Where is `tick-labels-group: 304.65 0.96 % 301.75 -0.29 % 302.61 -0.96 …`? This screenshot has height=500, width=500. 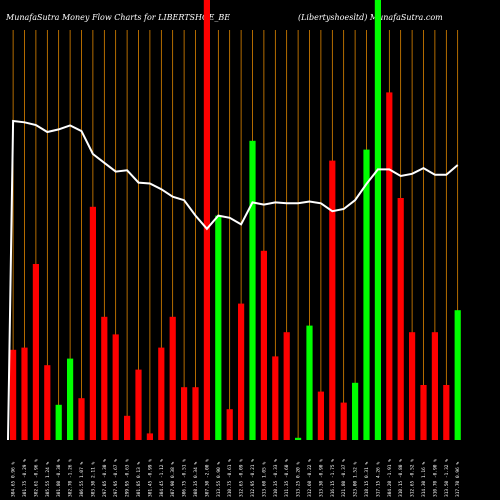 tick-labels-group: 304.65 0.96 % 301.75 -0.29 % 302.61 -0.96 … is located at coordinates (236, 478).